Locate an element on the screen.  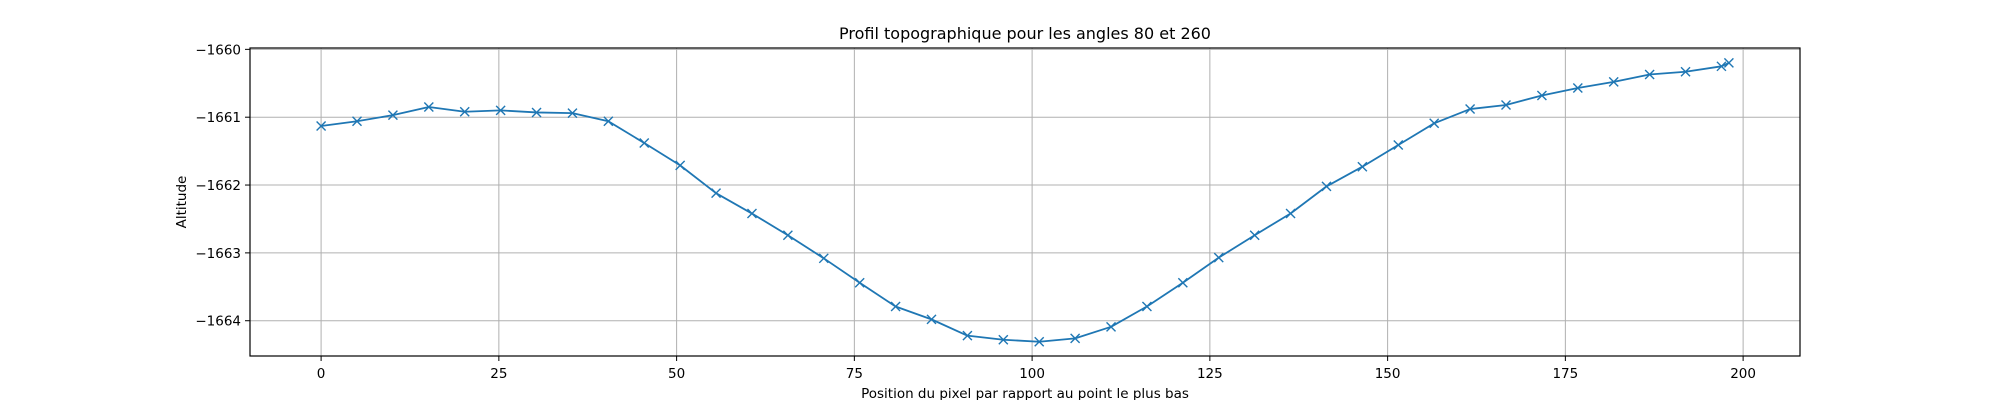
y-axis-label: Altitude is located at coordinates (182, 202).